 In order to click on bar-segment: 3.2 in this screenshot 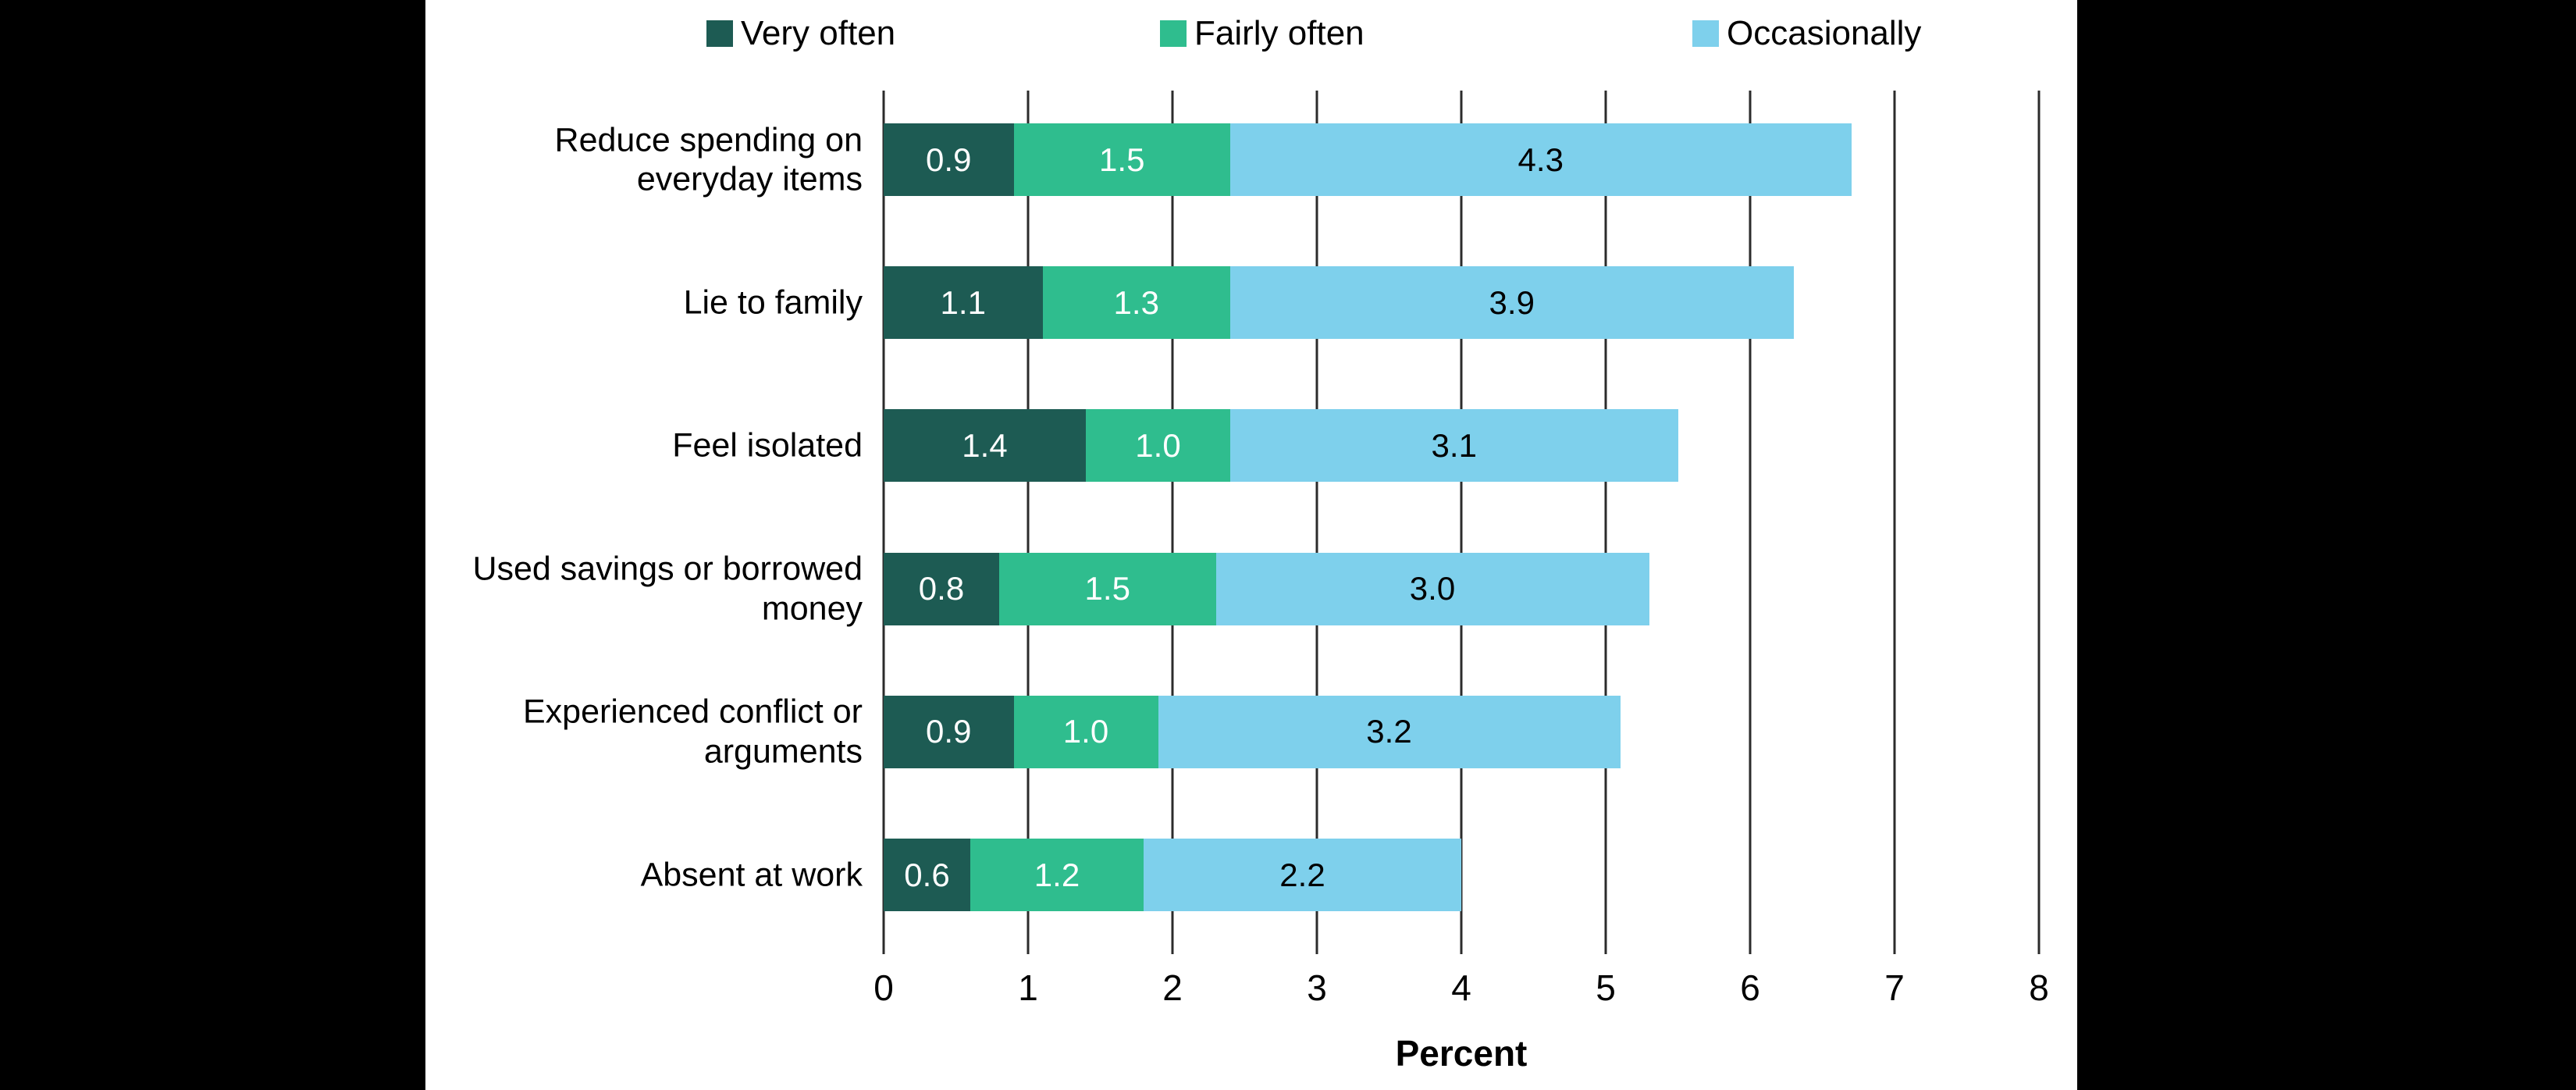, I will do `click(1389, 731)`.